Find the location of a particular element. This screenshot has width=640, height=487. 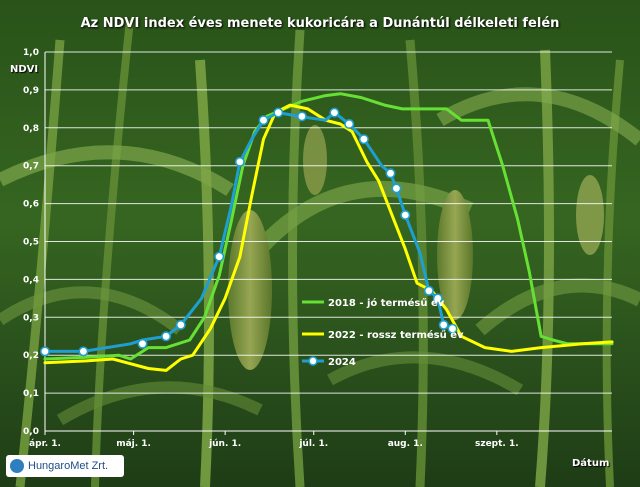

y-tick-label: 0,6 is located at coordinates (31, 205).